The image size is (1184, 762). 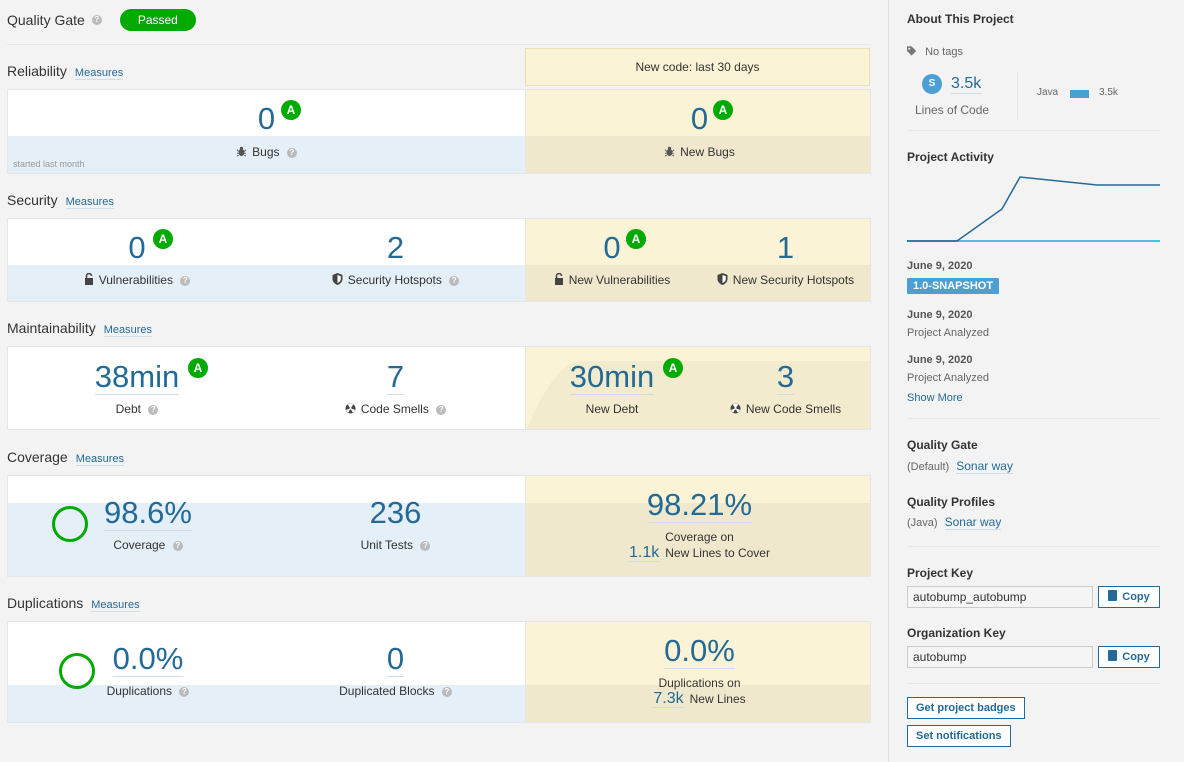 I want to click on new-vulnerabilities-rating: A, so click(x=636, y=239).